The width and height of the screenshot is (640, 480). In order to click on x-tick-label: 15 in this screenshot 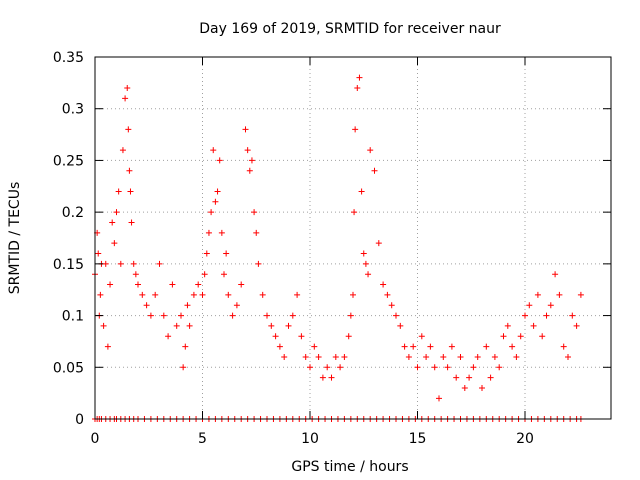, I will do `click(418, 439)`.